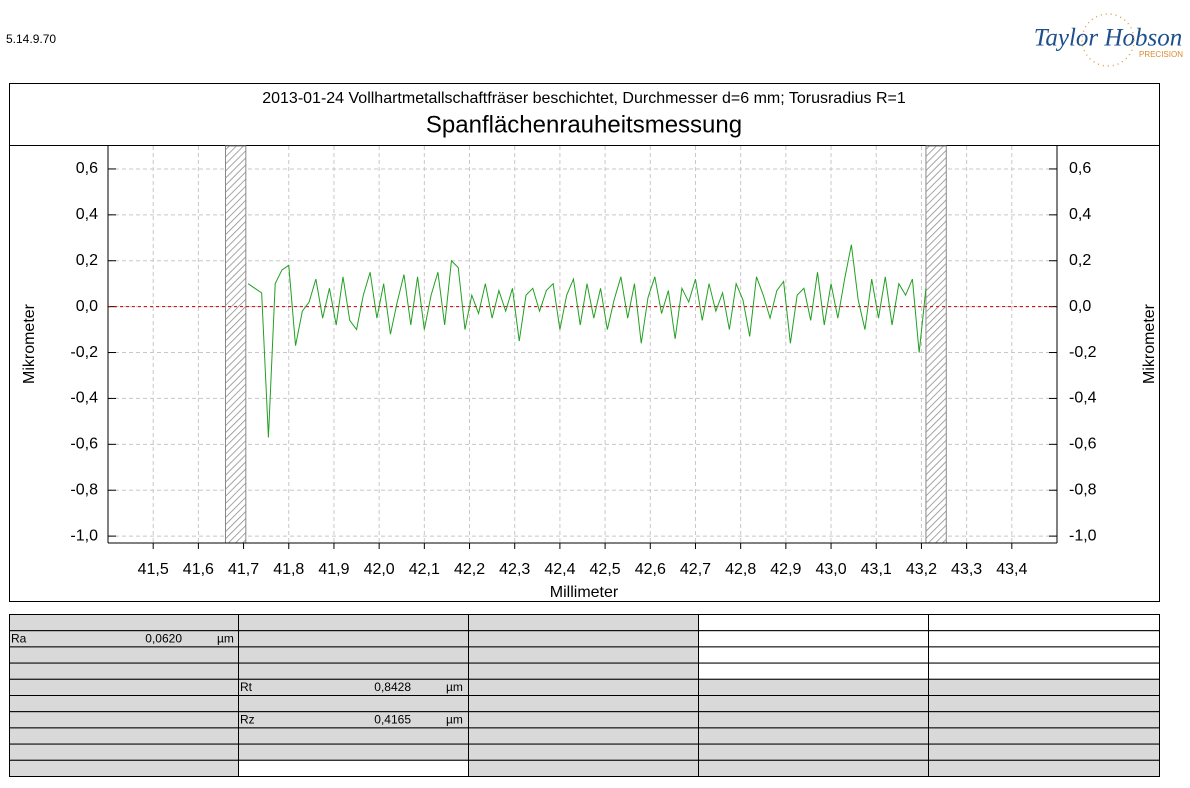  I want to click on x-tick-label: 41,8, so click(288, 569).